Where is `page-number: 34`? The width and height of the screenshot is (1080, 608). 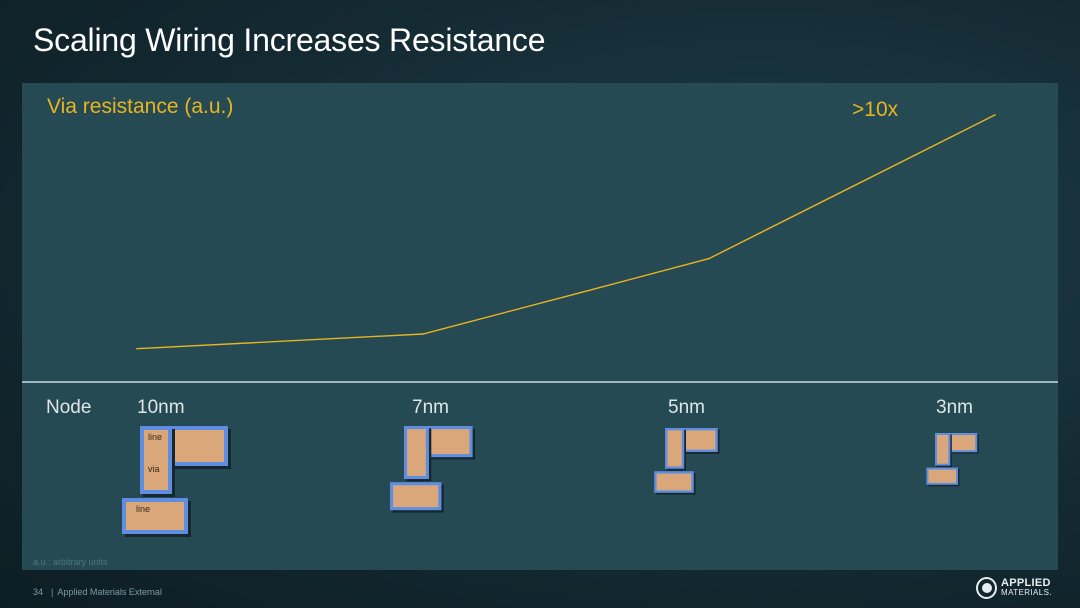 page-number: 34 is located at coordinates (38, 592).